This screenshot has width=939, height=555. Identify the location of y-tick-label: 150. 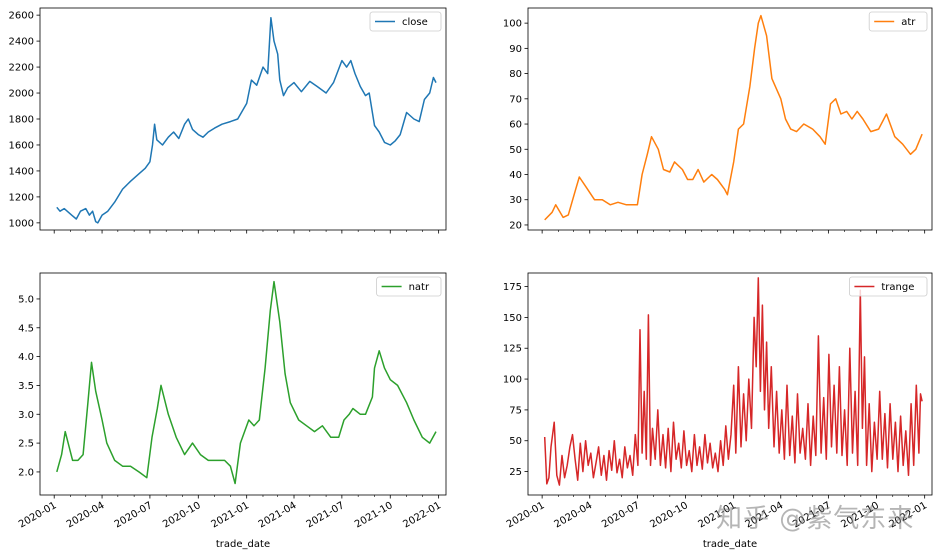
(512, 318).